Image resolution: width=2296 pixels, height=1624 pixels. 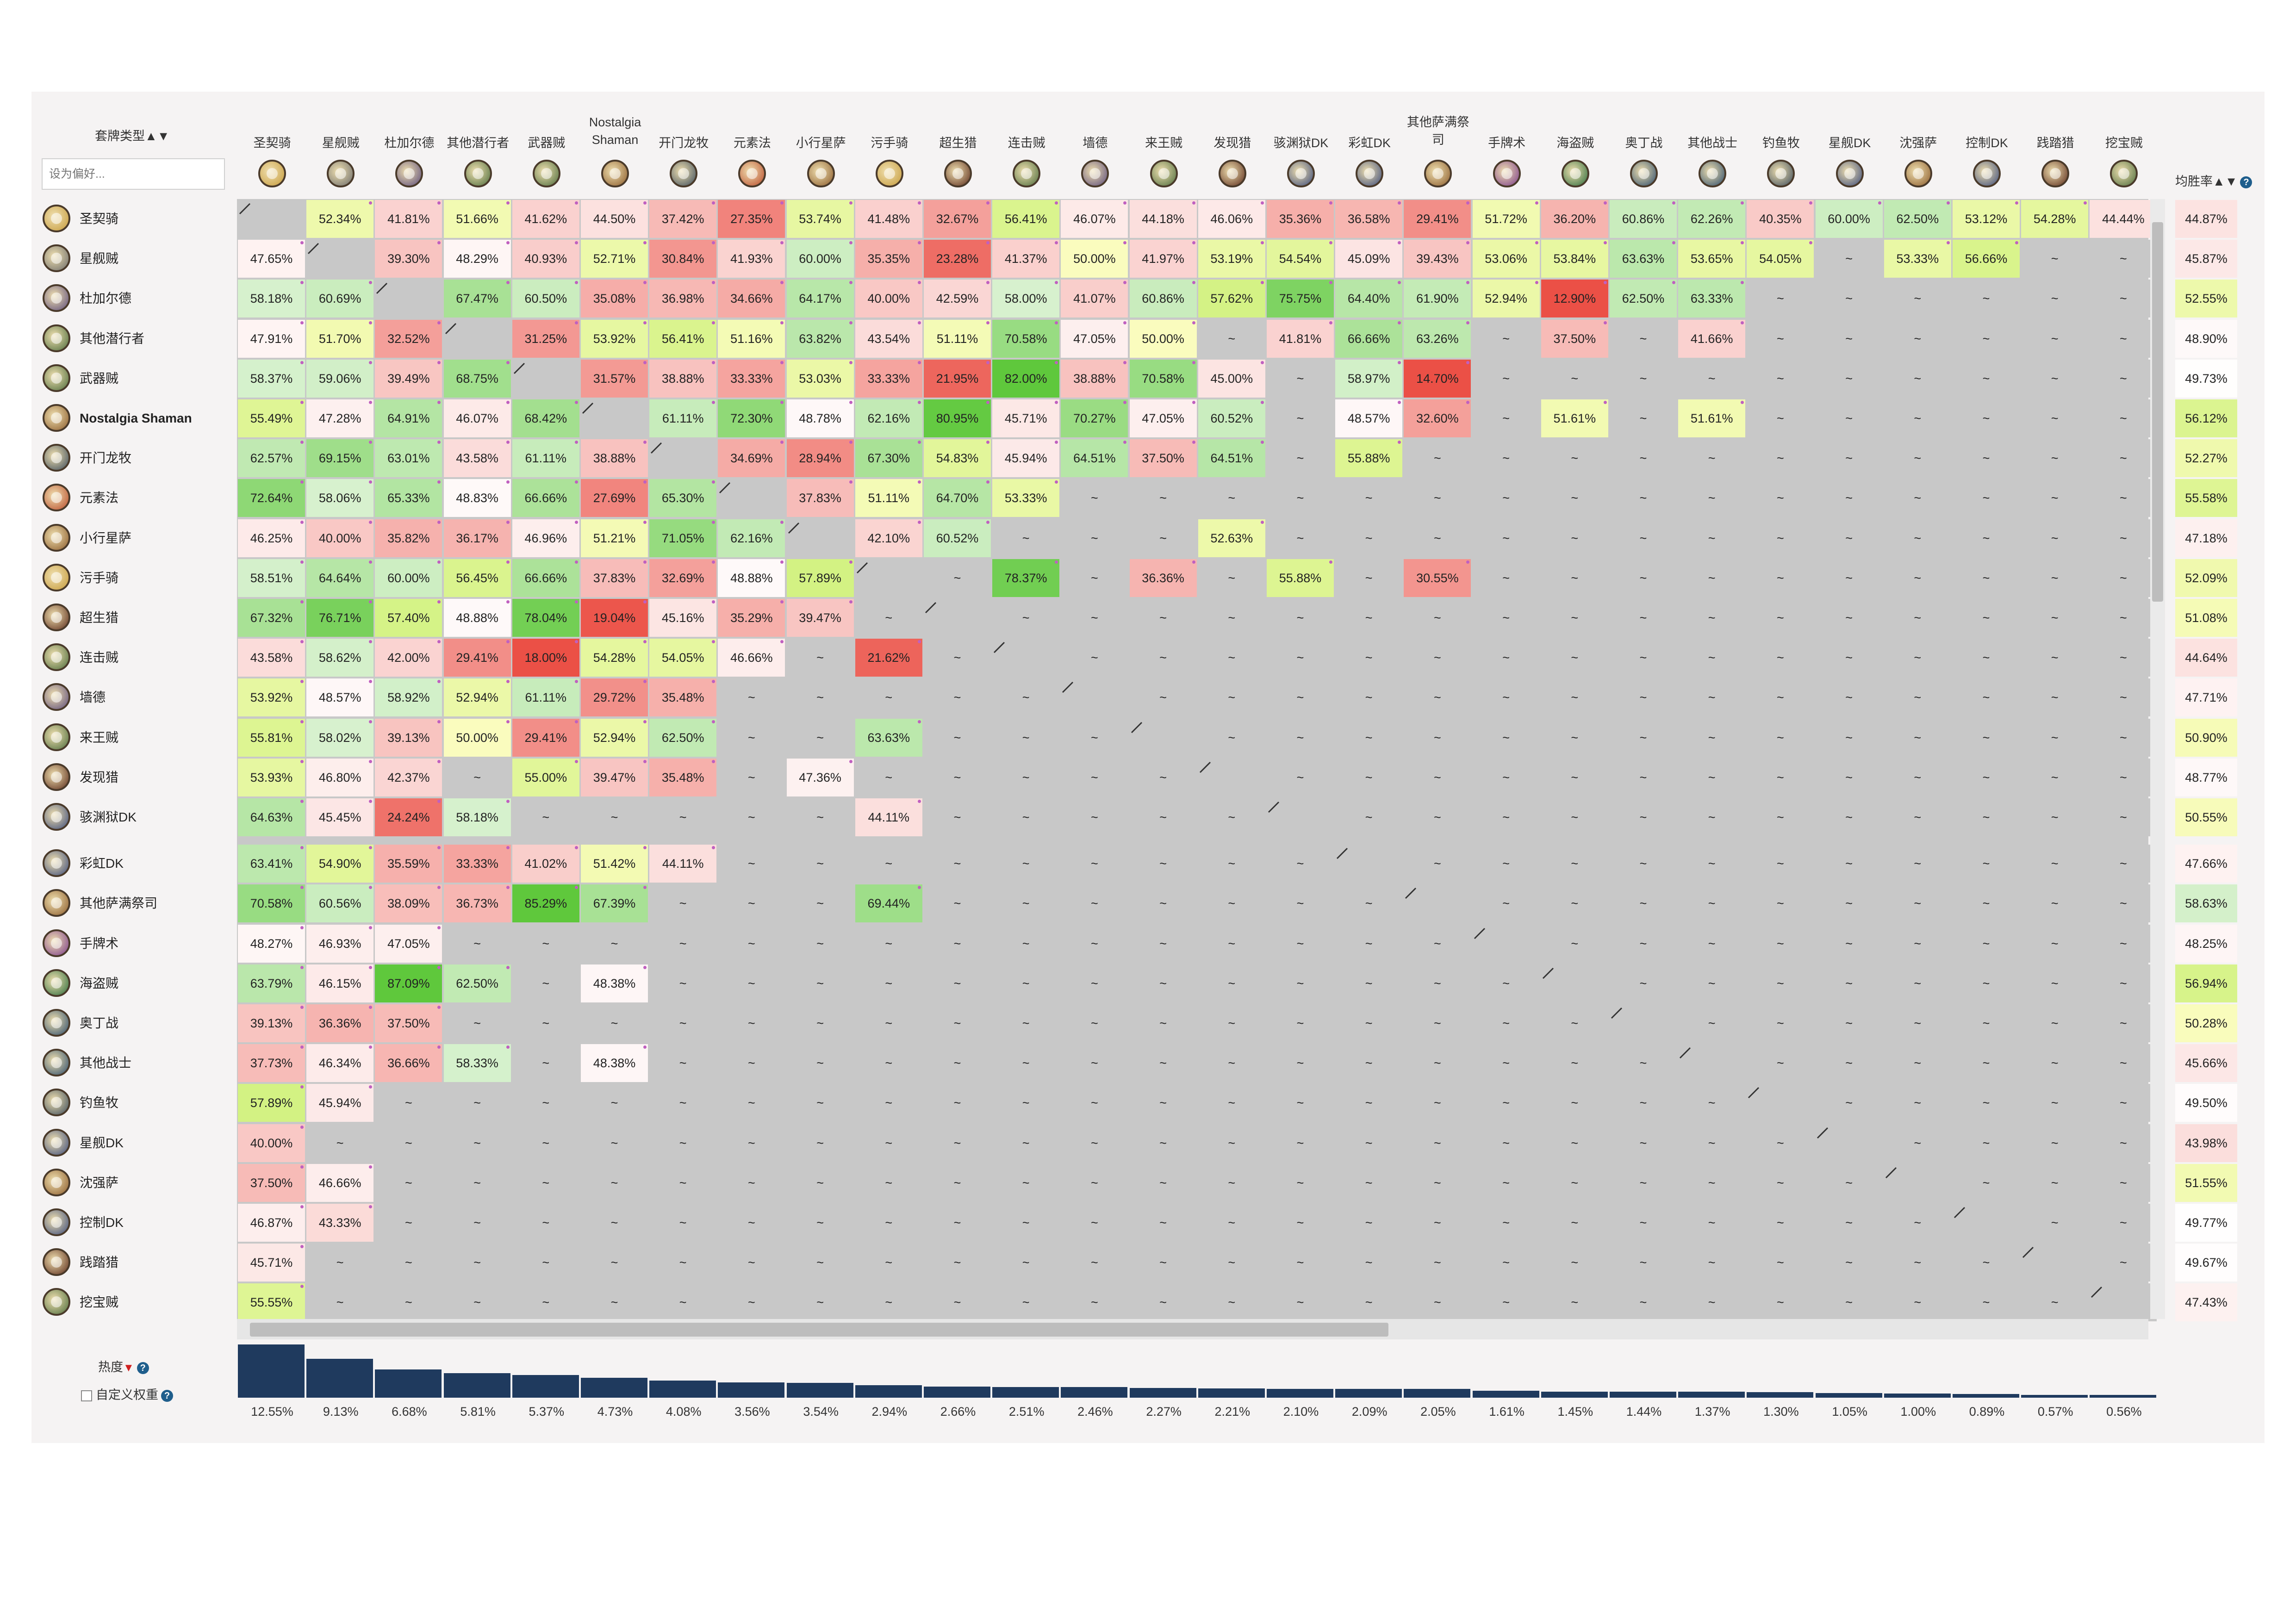 I want to click on matchup-cell: 52.94%, so click(x=1506, y=299).